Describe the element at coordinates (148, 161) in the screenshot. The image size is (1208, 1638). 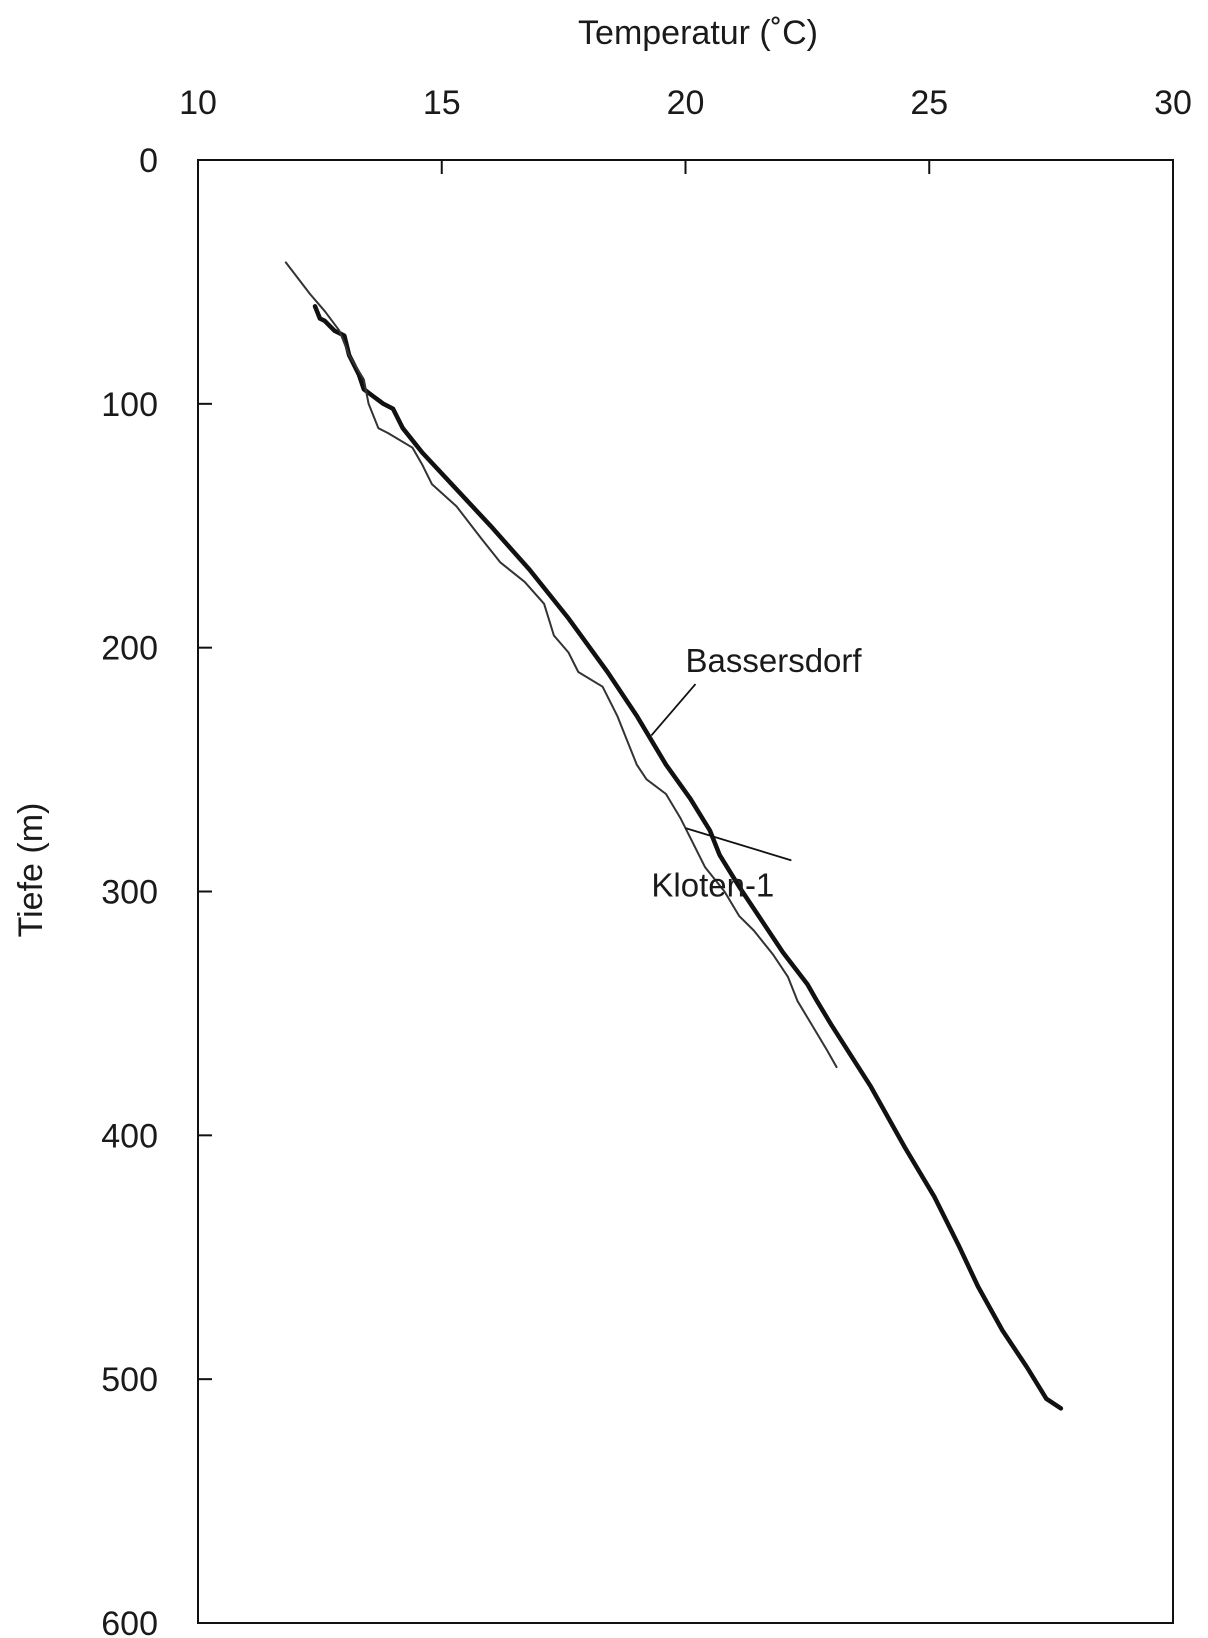
I see `y-tick-label: 0` at that location.